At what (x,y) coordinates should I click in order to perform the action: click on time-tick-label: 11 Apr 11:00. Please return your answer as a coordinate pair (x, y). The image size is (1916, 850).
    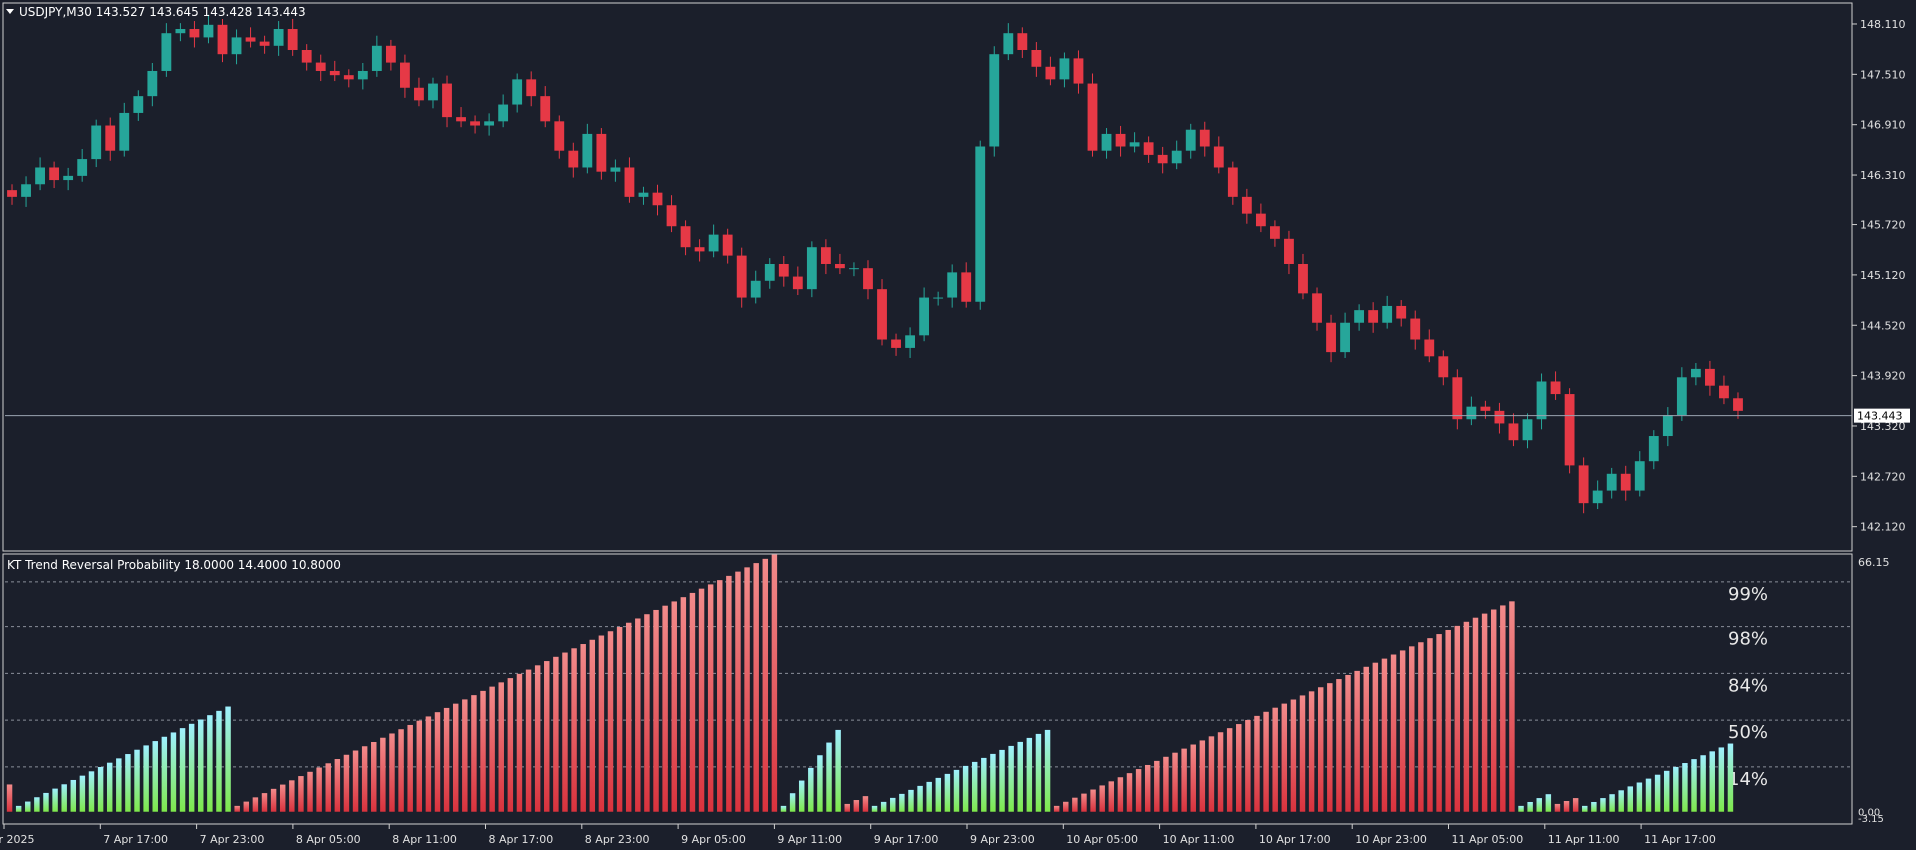
    Looking at the image, I should click on (1584, 839).